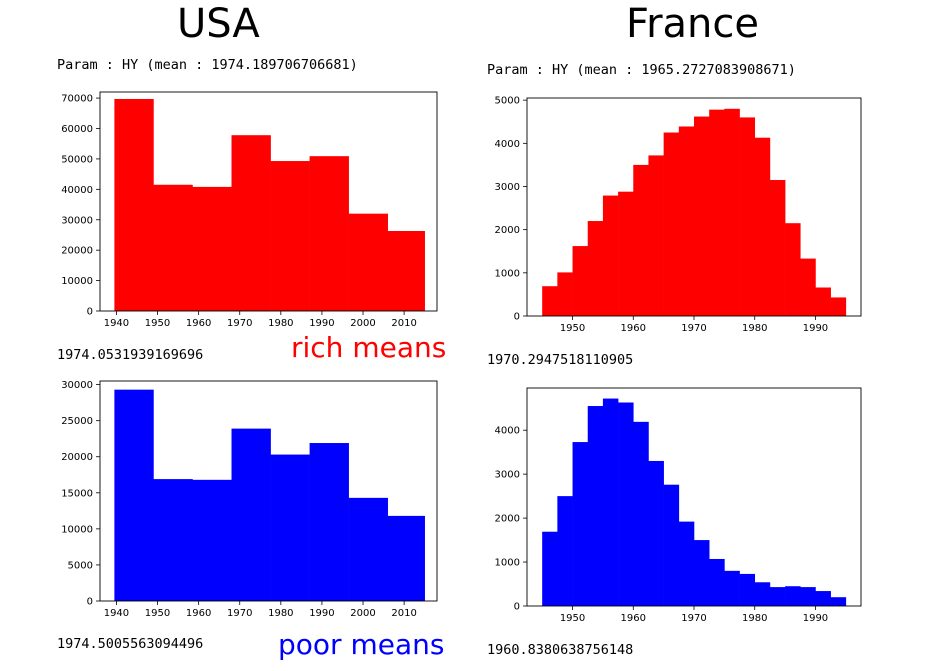 The image size is (943, 671). Describe the element at coordinates (361, 644) in the screenshot. I see `poor-means-label: poor means` at that location.